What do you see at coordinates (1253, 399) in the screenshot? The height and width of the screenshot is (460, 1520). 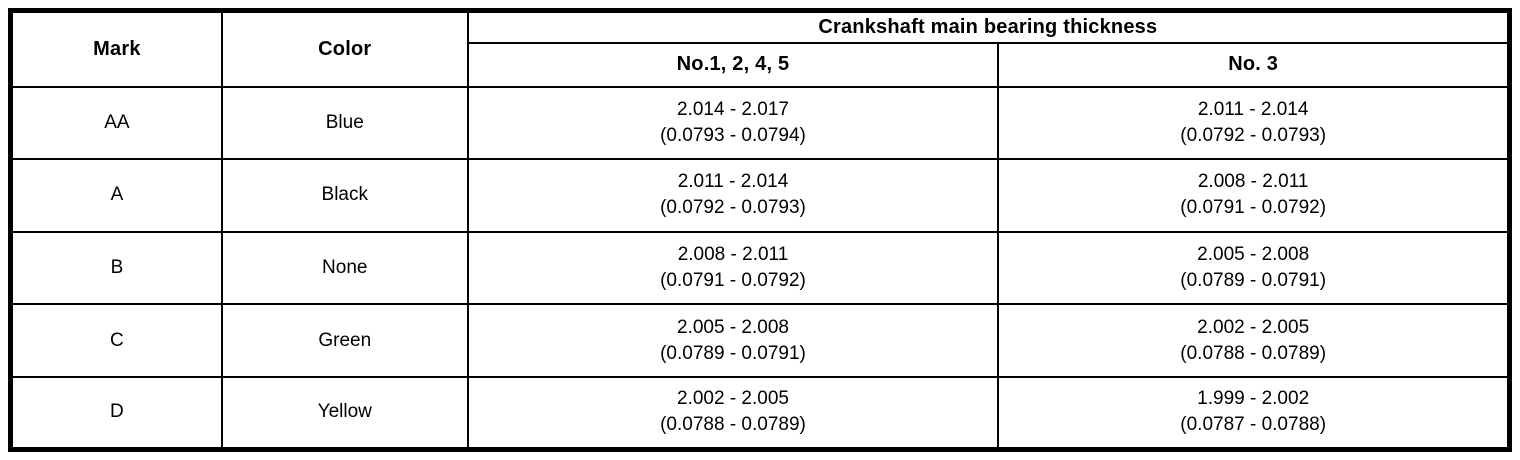 I see `thickness-mm: 1.999 - 2.002` at bounding box center [1253, 399].